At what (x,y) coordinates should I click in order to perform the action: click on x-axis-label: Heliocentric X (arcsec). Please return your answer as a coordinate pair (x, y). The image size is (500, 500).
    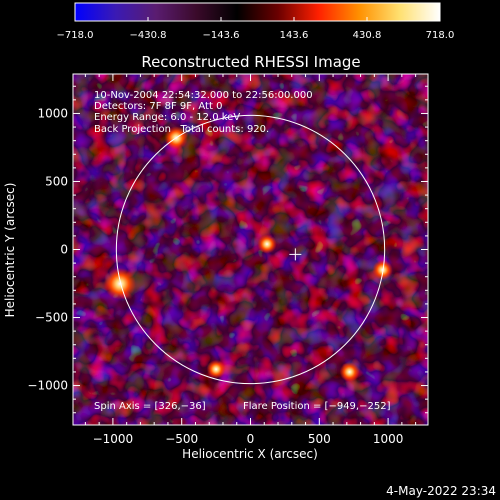
    Looking at the image, I should click on (250, 454).